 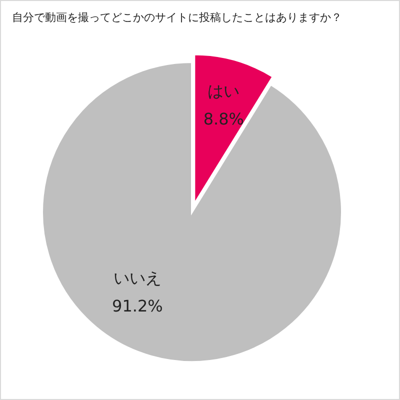 What do you see at coordinates (137, 278) in the screenshot?
I see `slice-label: いいえ` at bounding box center [137, 278].